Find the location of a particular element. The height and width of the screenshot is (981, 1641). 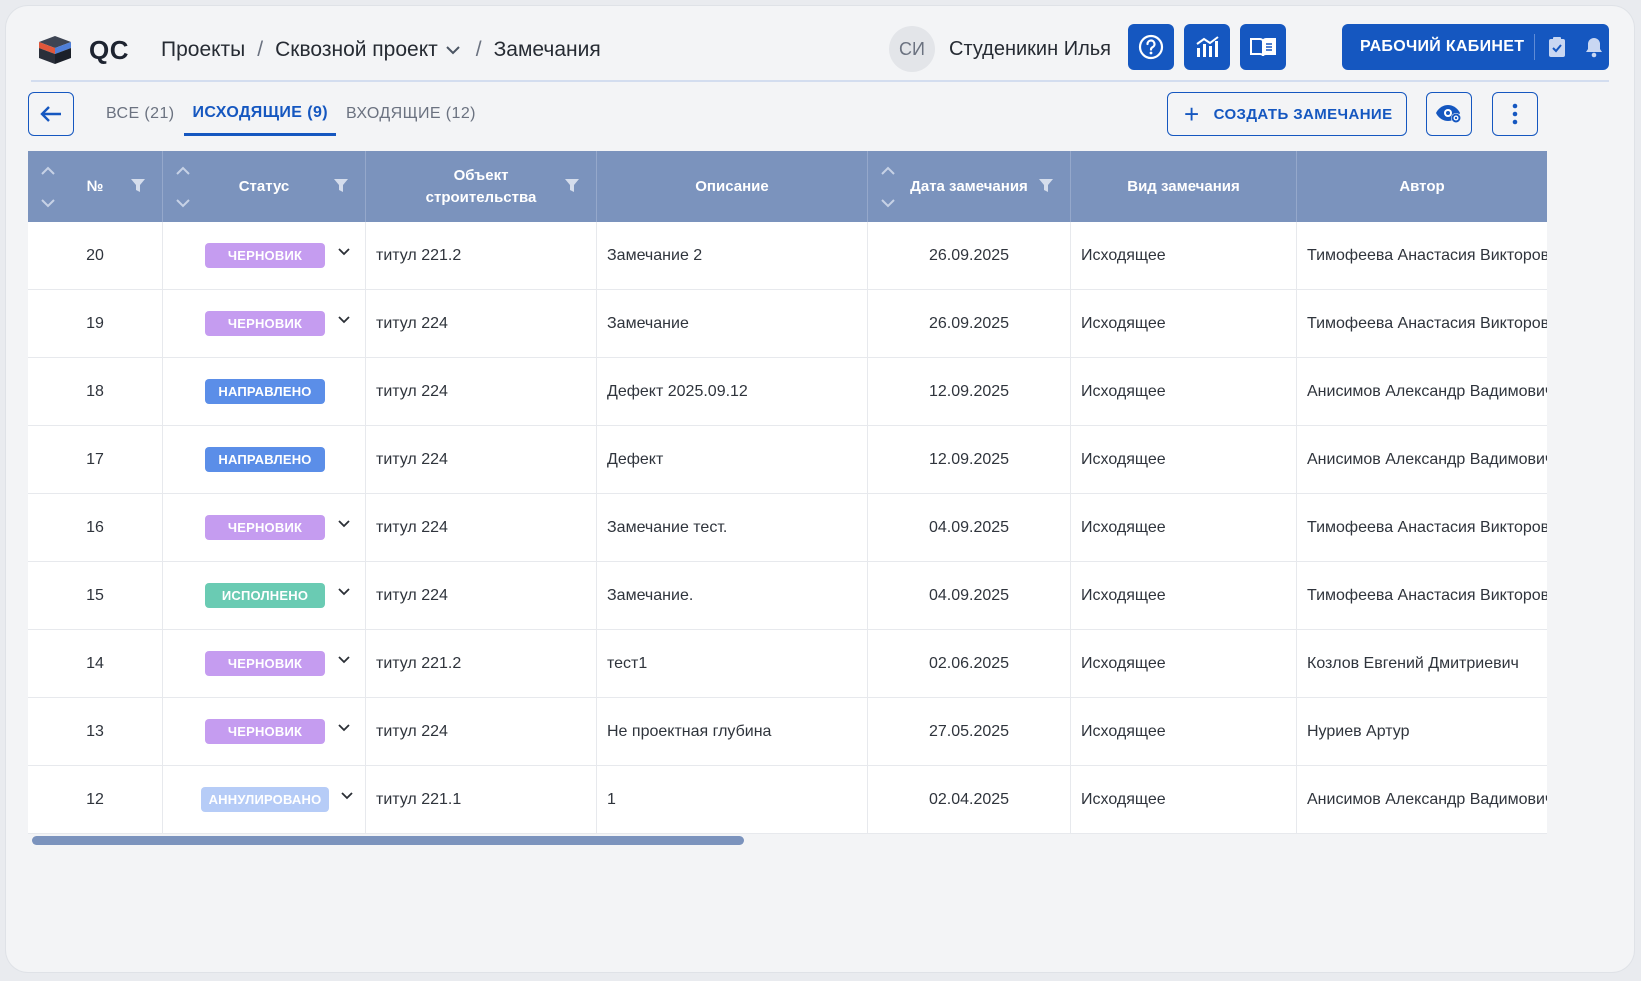

author: Анисимов Александр Вадимович is located at coordinates (1427, 799).